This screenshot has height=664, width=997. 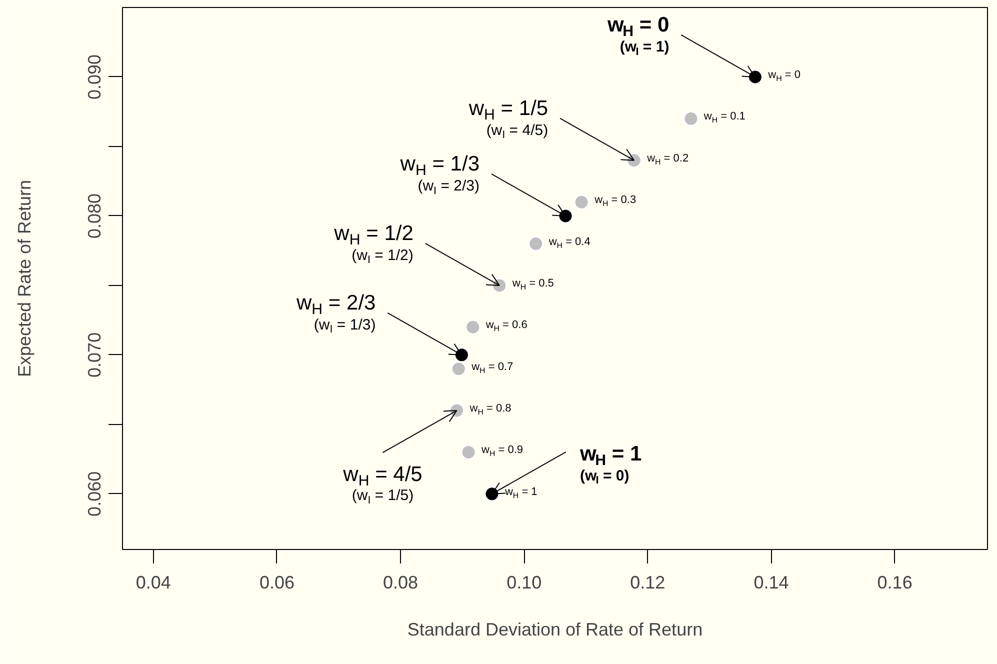 I want to click on y-tick-label: 0.060, so click(x=94, y=493).